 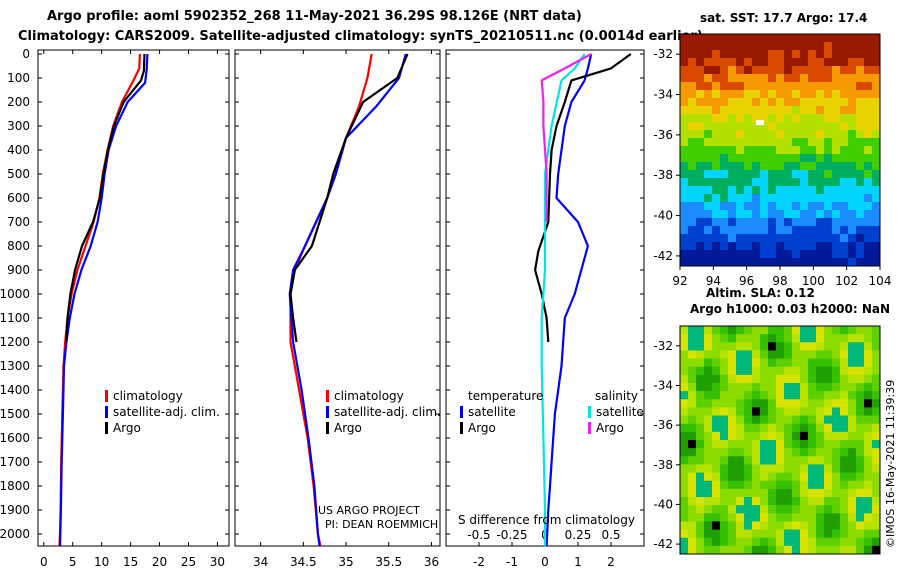 I want to click on map-y-tick-label: -32, so click(x=663, y=54).